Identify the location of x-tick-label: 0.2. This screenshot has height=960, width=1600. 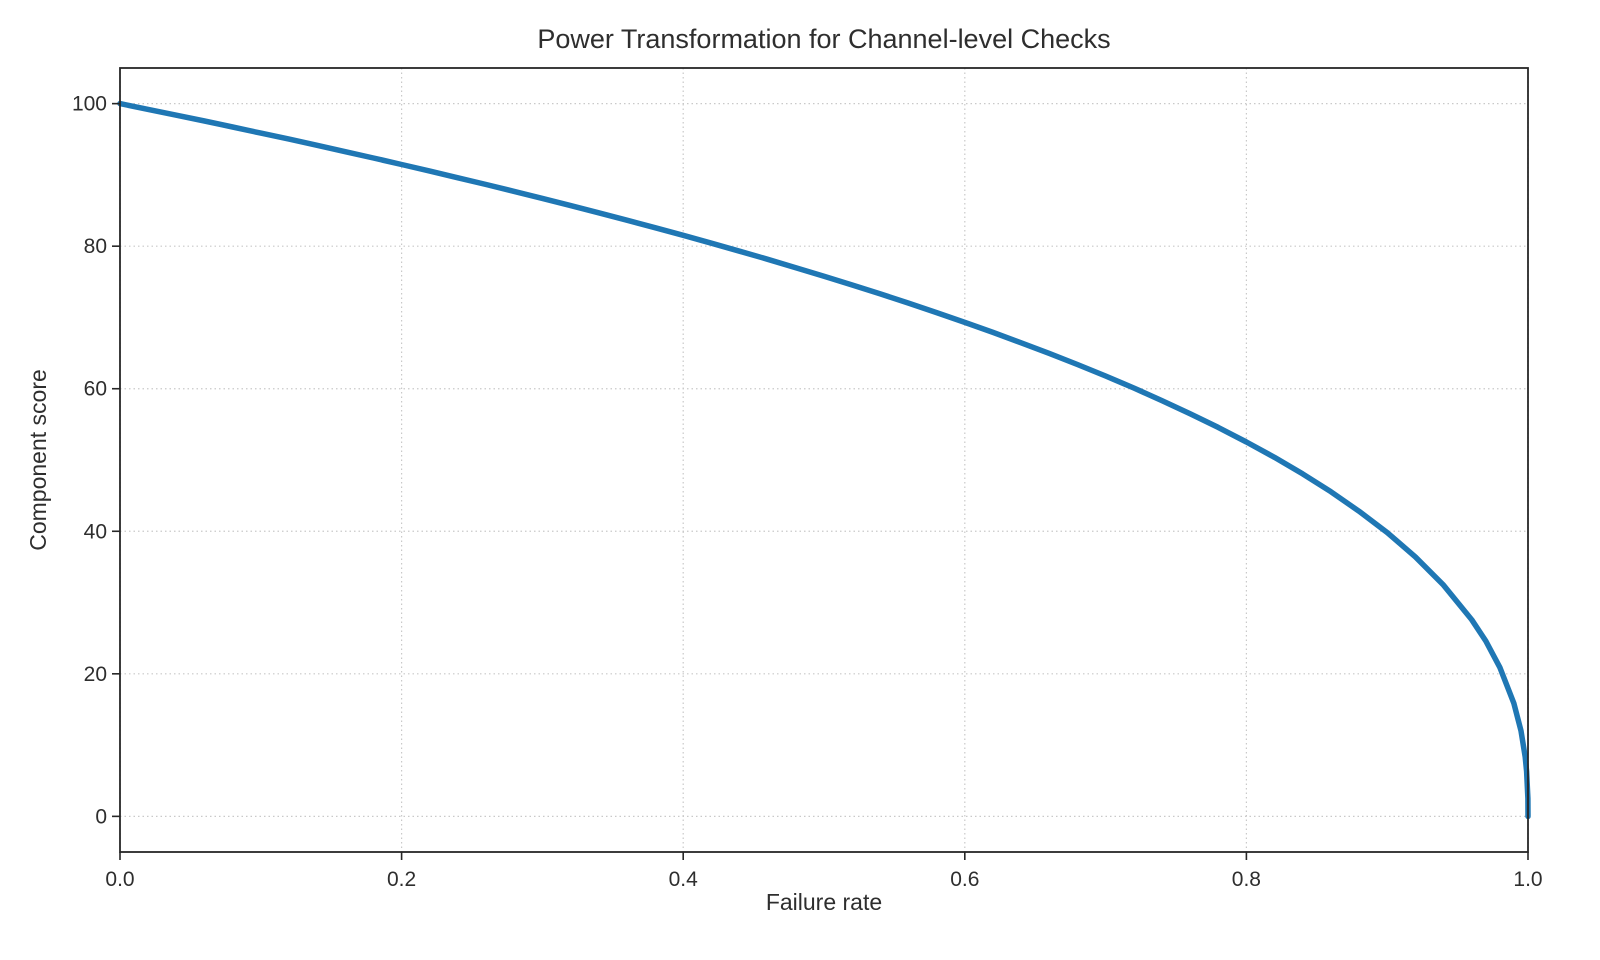
(401, 879).